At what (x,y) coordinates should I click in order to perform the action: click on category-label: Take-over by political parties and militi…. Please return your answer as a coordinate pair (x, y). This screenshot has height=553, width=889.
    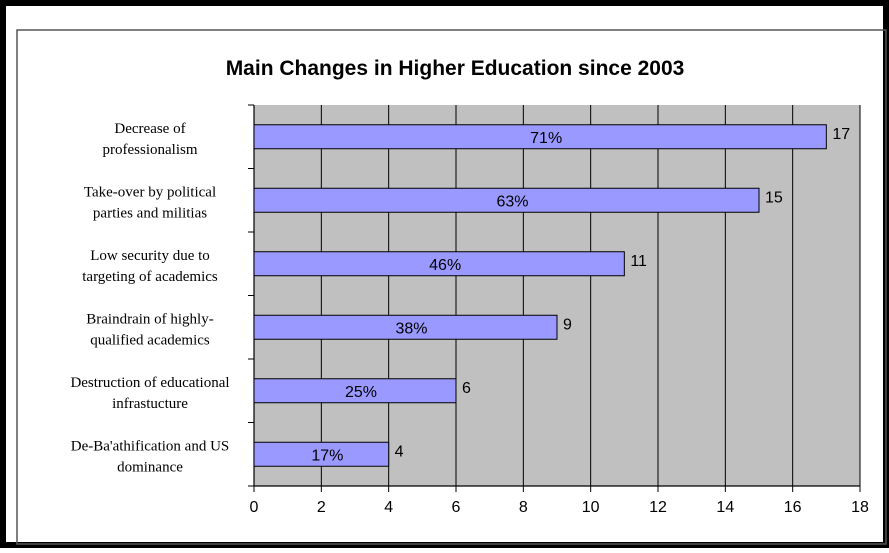
    Looking at the image, I should click on (150, 202).